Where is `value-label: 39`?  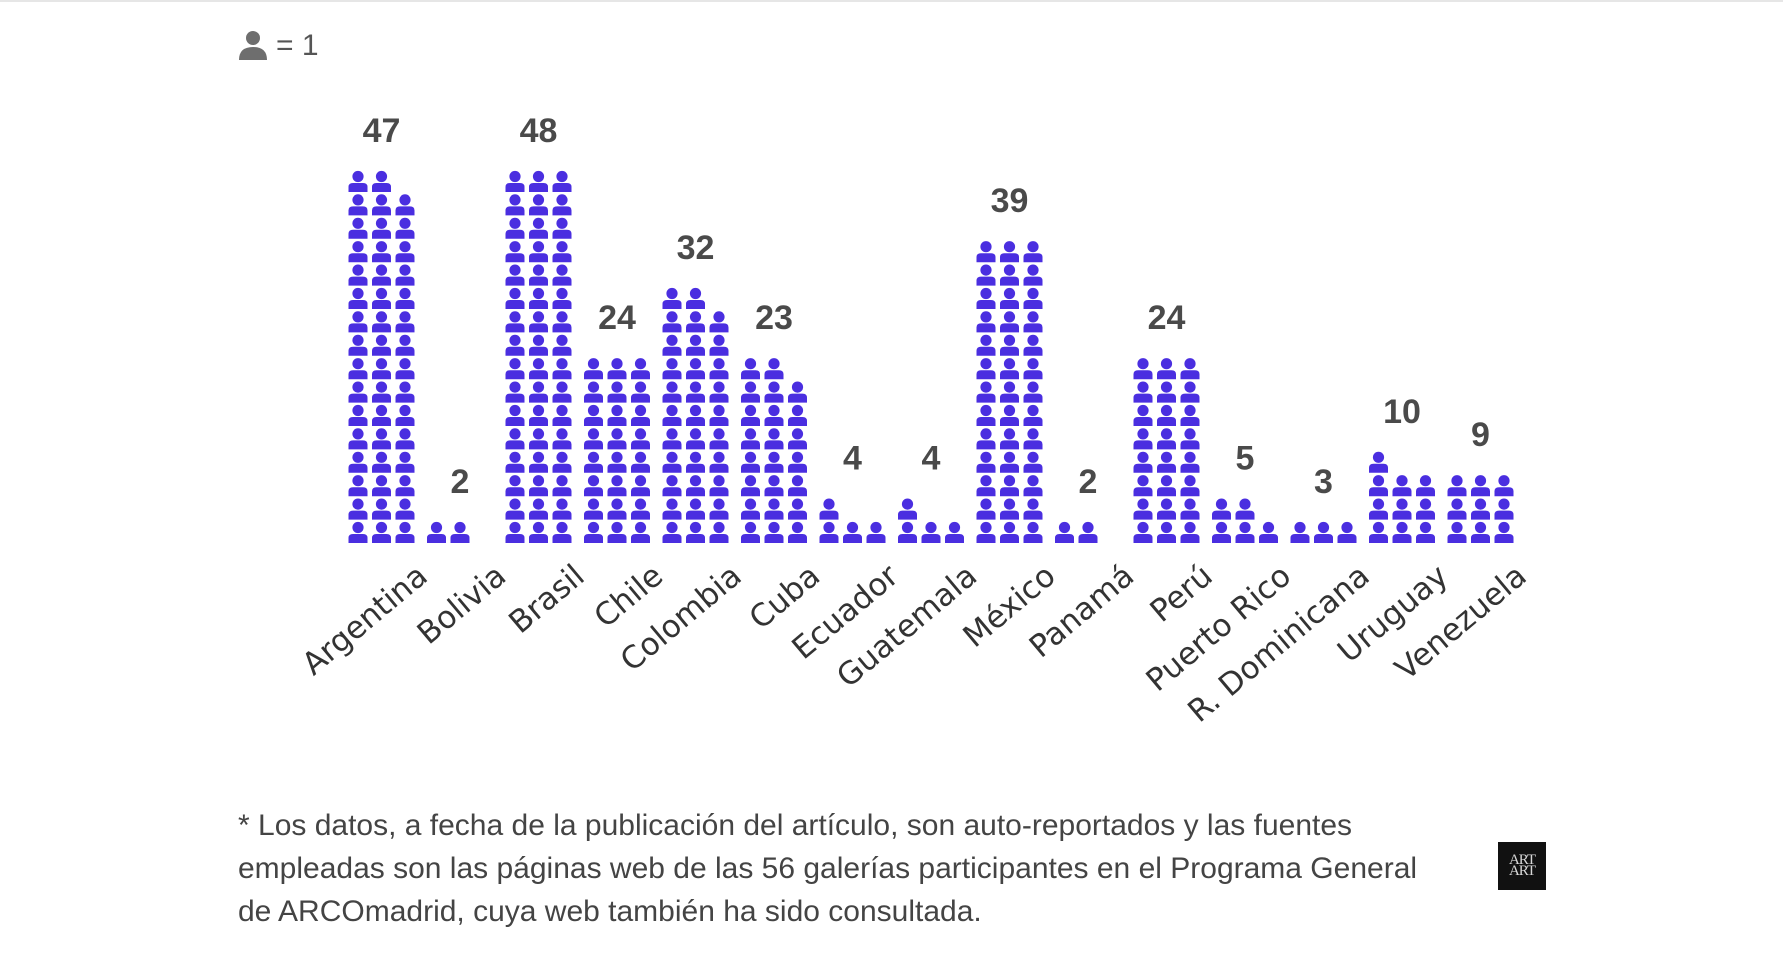 value-label: 39 is located at coordinates (1010, 201).